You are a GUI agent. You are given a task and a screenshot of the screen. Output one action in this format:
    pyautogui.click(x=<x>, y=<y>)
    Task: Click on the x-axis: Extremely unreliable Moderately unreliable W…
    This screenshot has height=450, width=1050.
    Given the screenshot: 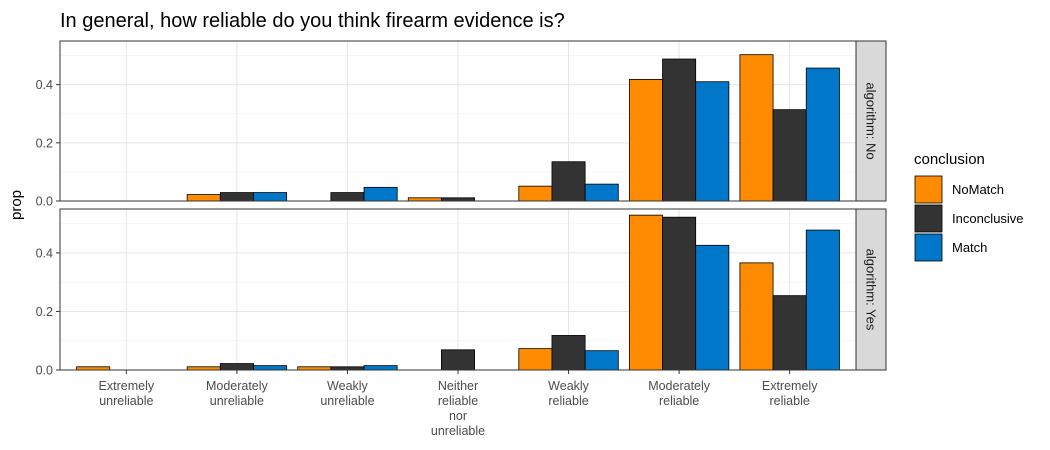 What is the action you would take?
    pyautogui.click(x=458, y=404)
    